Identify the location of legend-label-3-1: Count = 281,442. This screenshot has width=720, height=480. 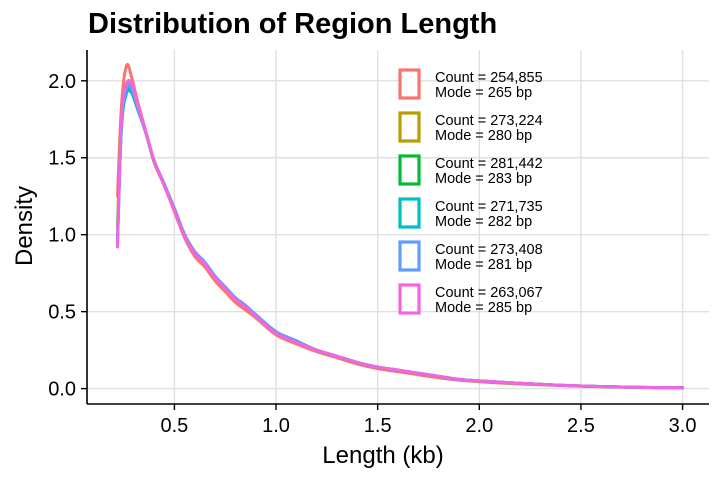
(489, 164).